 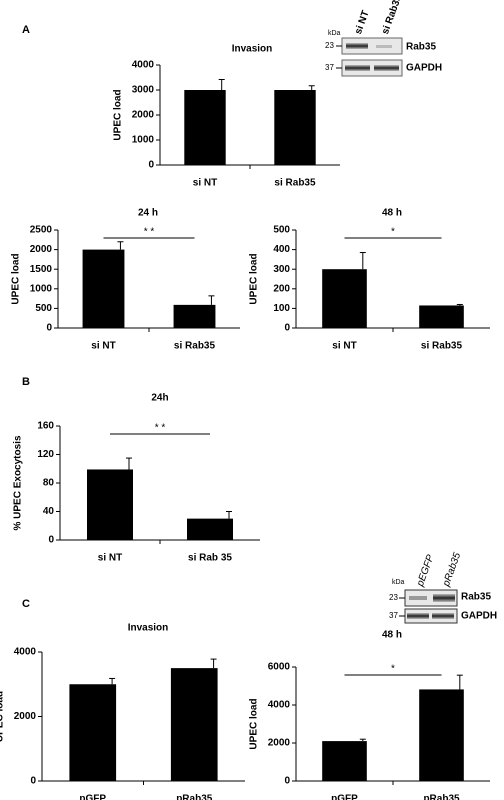 What do you see at coordinates (41, 269) in the screenshot?
I see `y-tick-label: 1500` at bounding box center [41, 269].